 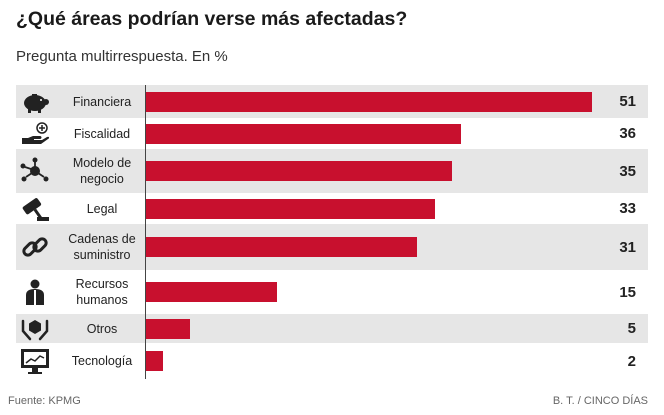 What do you see at coordinates (122, 56) in the screenshot?
I see `chart-subtitle: Pregunta multirrespuesta. En %` at bounding box center [122, 56].